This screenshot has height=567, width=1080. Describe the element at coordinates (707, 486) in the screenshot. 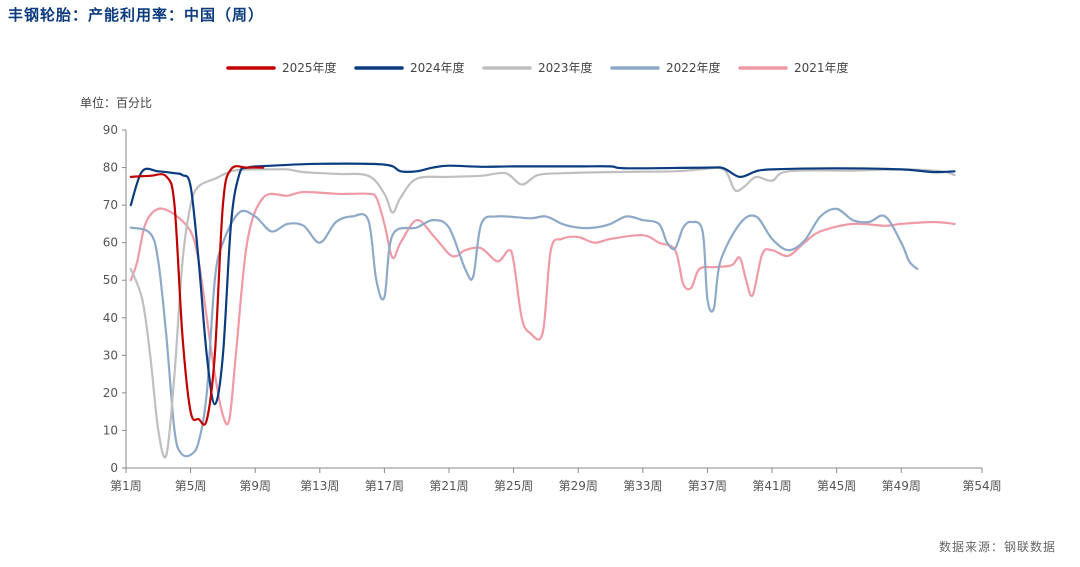

I see `x-tick-label: 第37周` at that location.